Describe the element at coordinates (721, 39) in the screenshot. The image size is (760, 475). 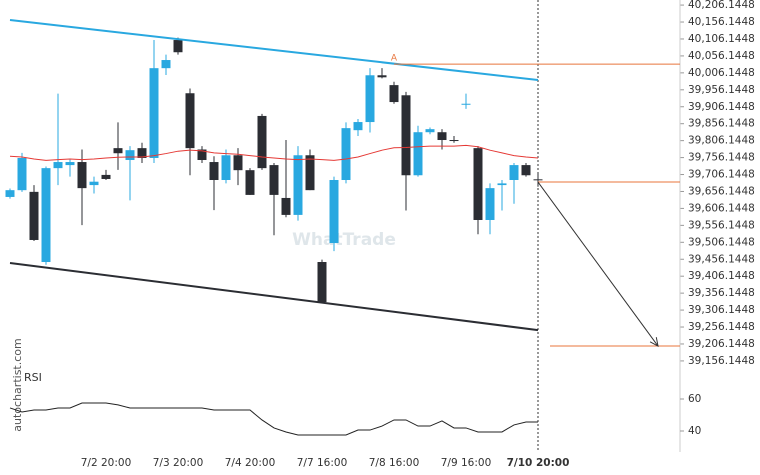
I see `y-tick-label: 40,106.1448` at that location.